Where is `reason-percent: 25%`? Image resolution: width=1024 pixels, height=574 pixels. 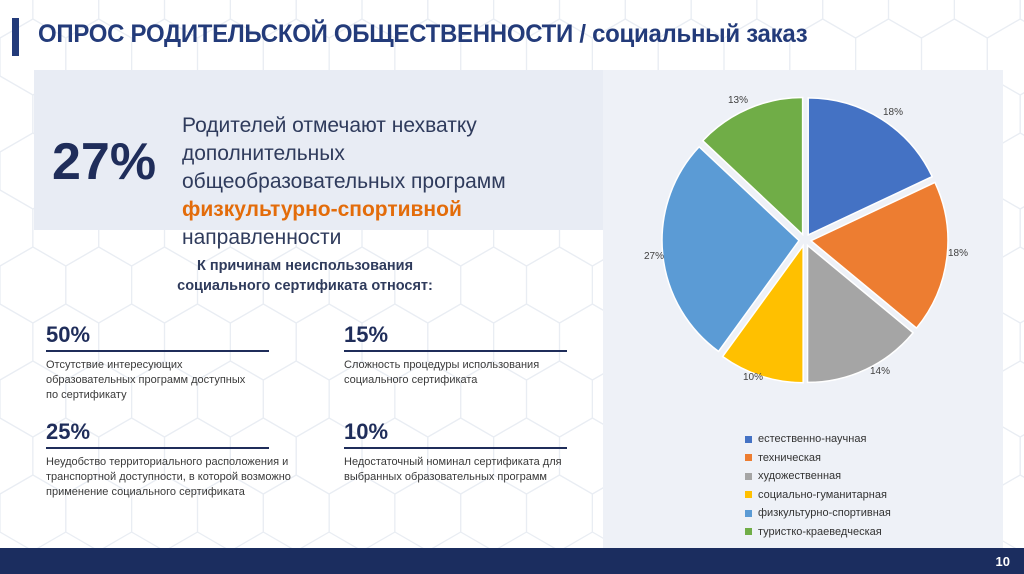 reason-percent: 25% is located at coordinates (68, 431).